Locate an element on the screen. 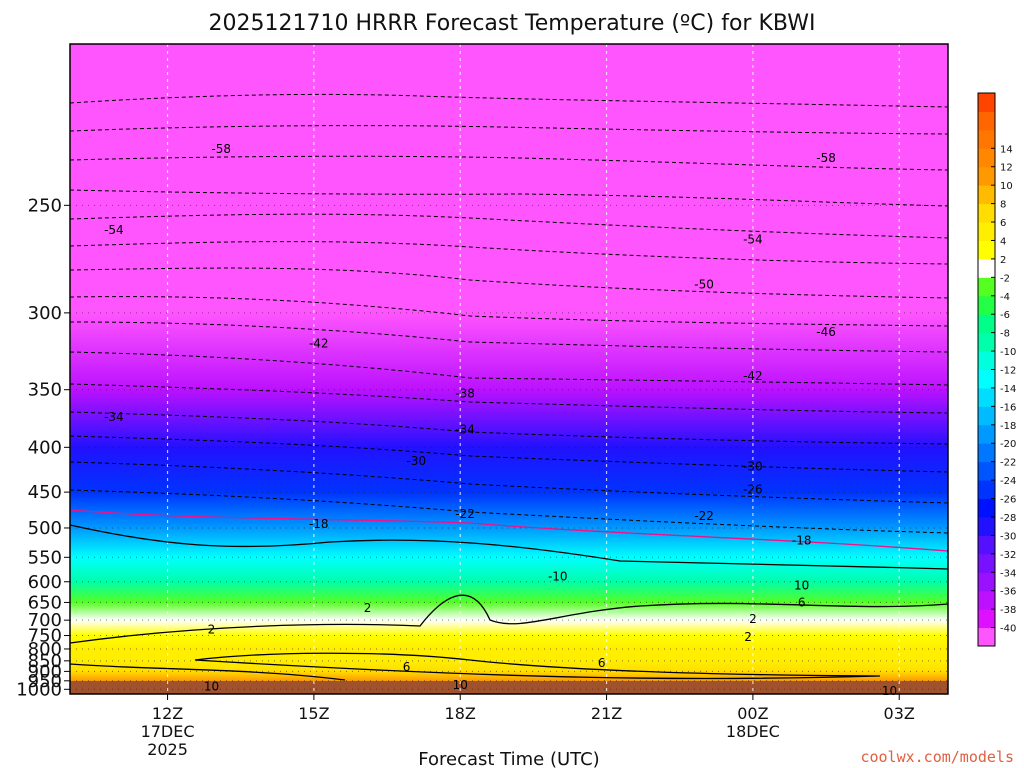 This screenshot has width=1024, height=768. colorbar-label: -16 is located at coordinates (1008, 407).